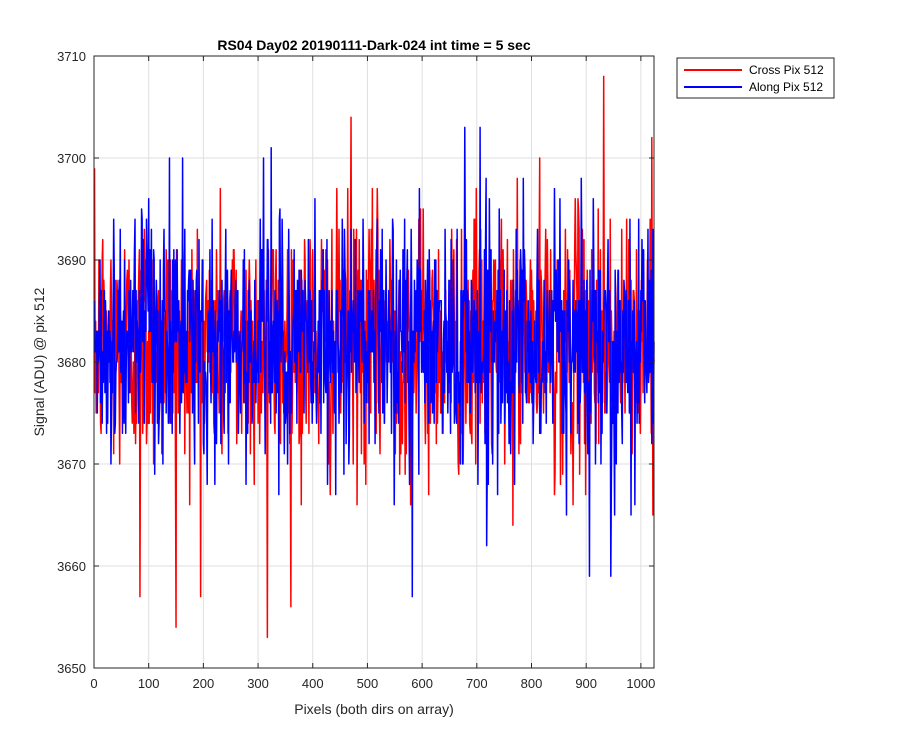  What do you see at coordinates (149, 683) in the screenshot?
I see `x-tick-label: 100` at bounding box center [149, 683].